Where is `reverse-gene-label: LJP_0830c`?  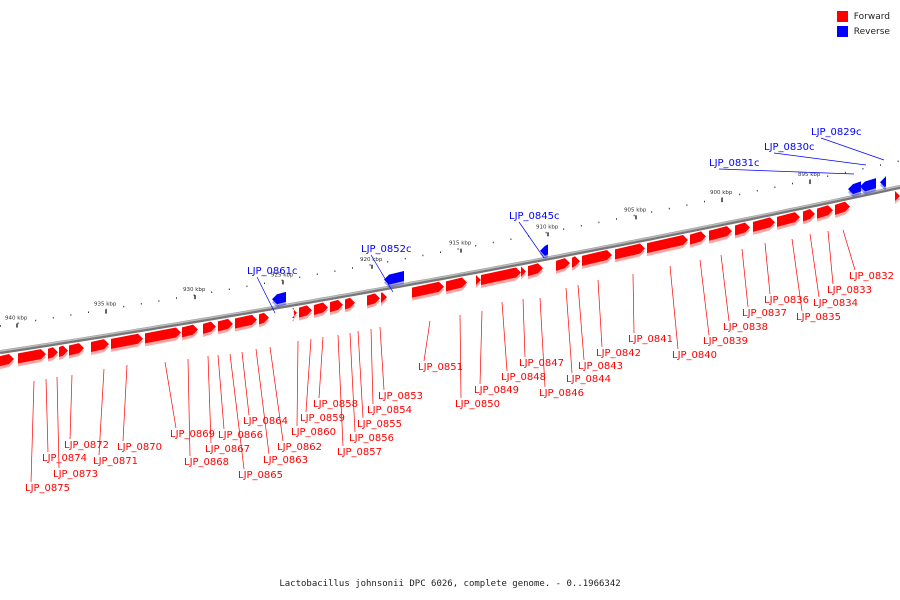 reverse-gene-label: LJP_0830c is located at coordinates (789, 147).